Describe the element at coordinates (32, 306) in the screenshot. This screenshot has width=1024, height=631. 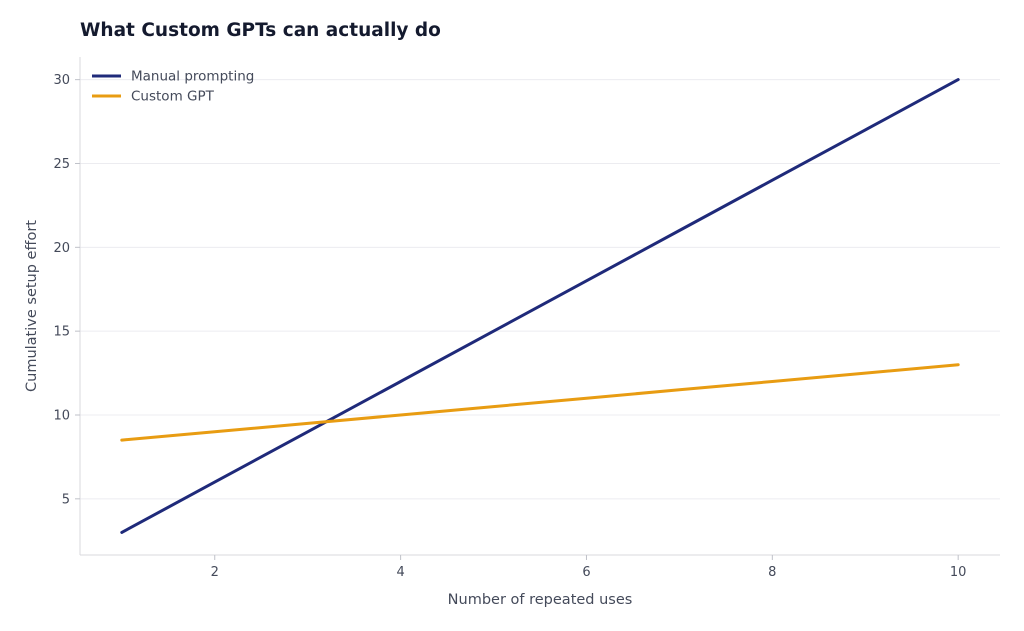
I see `y-axis-label: Cumulative setup effort` at that location.